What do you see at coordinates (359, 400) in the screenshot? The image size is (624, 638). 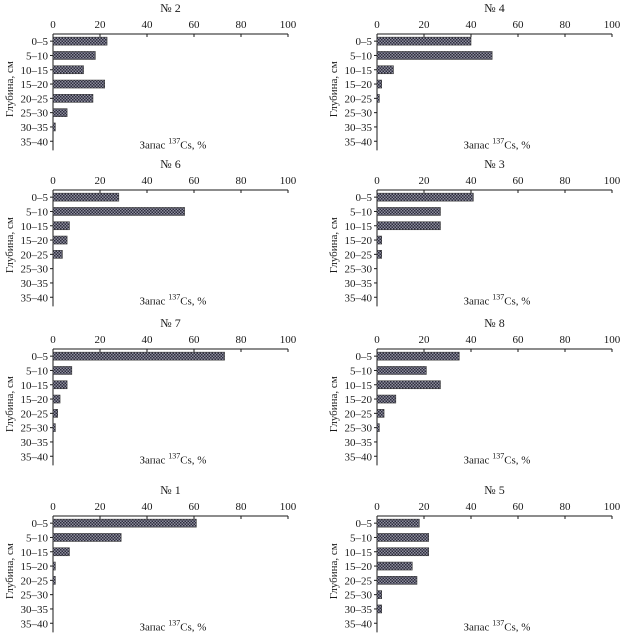 I see `depth-label: 15–20` at bounding box center [359, 400].